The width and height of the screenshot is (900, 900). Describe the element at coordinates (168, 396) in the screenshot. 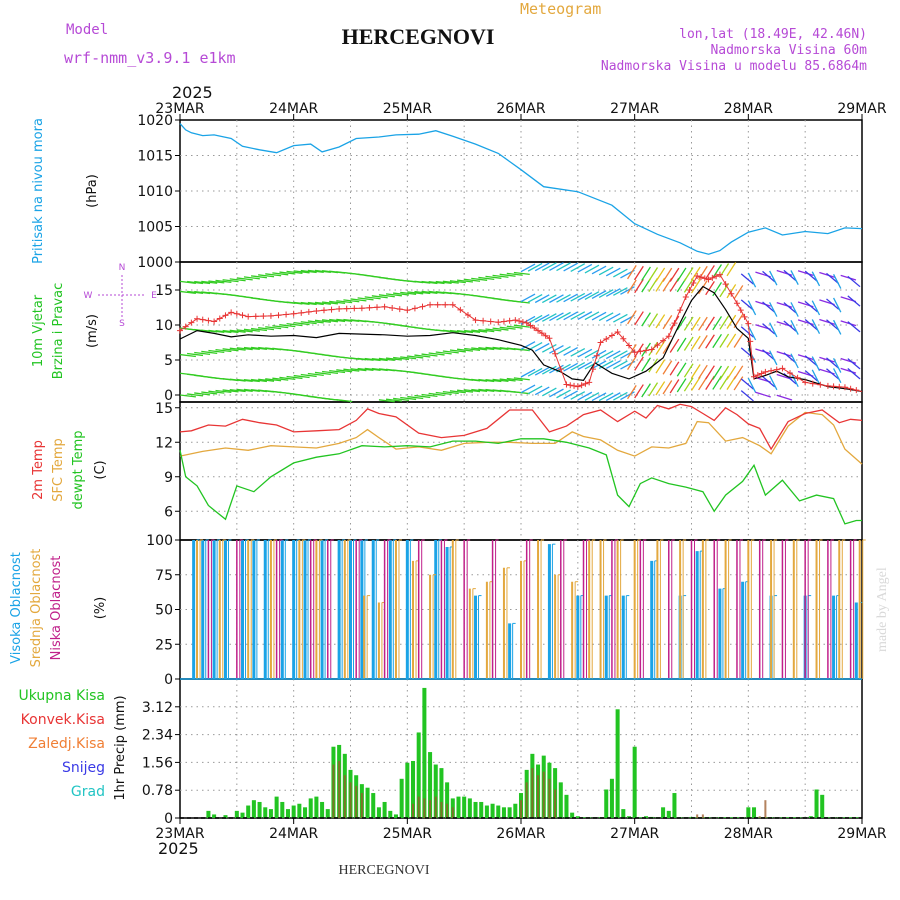

I see `y-tick-label: 0` at that location.